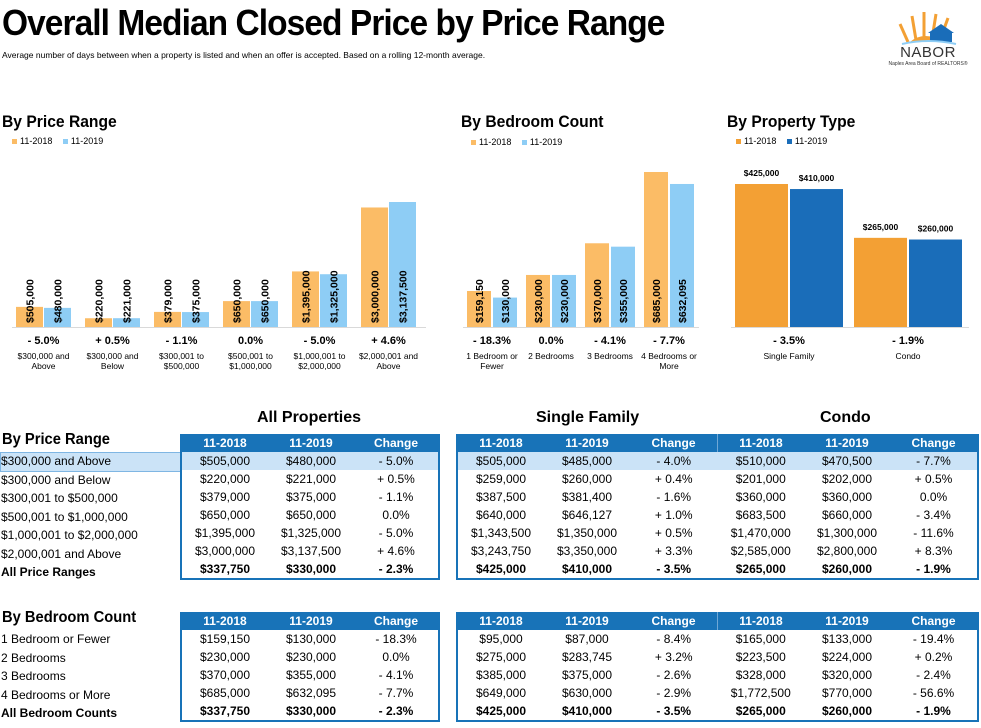 Image resolution: width=981 pixels, height=728 pixels. I want to click on change-cell: - 2.4%, so click(933, 675).